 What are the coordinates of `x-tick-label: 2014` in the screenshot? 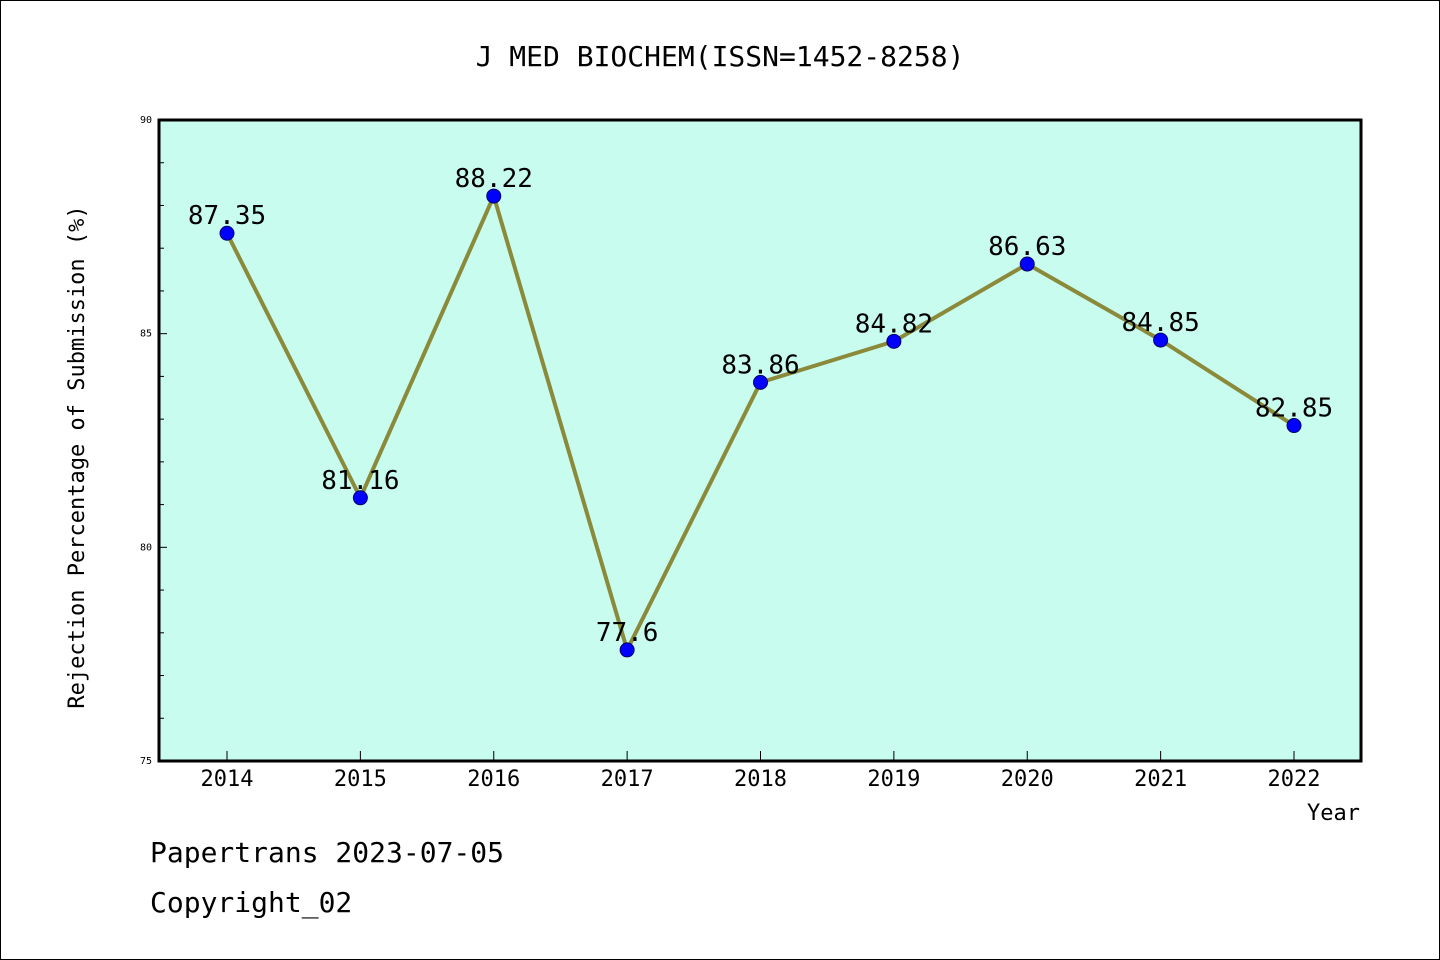 It's located at (227, 779).